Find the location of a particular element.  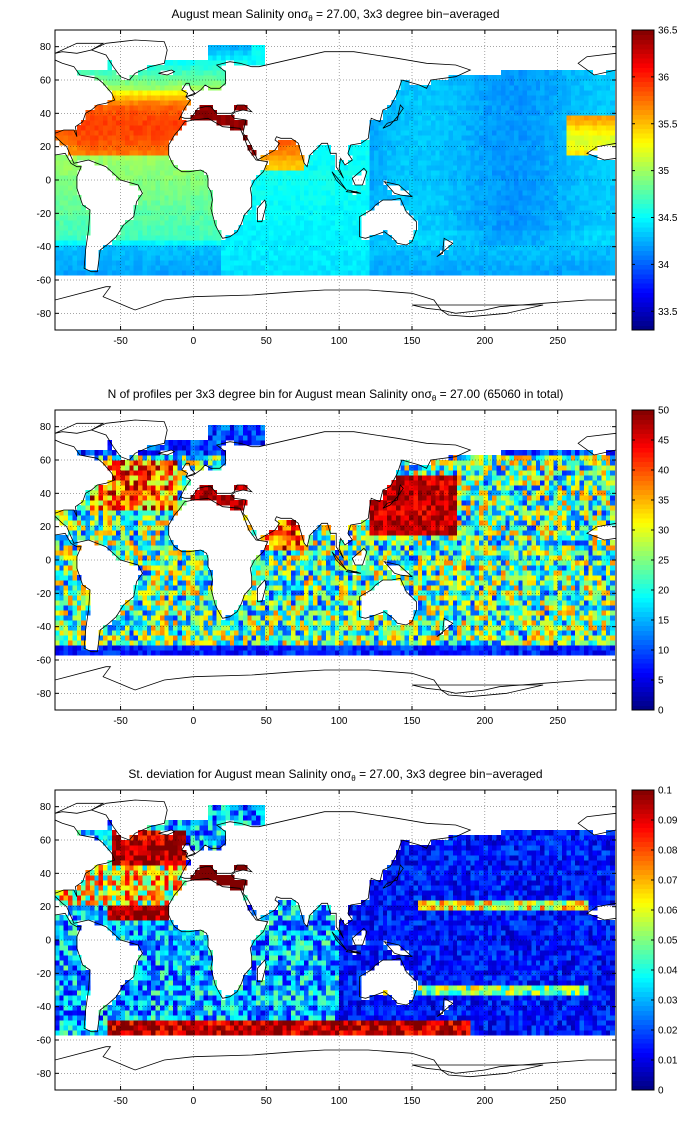

coastline is located at coordinates (398, 189).